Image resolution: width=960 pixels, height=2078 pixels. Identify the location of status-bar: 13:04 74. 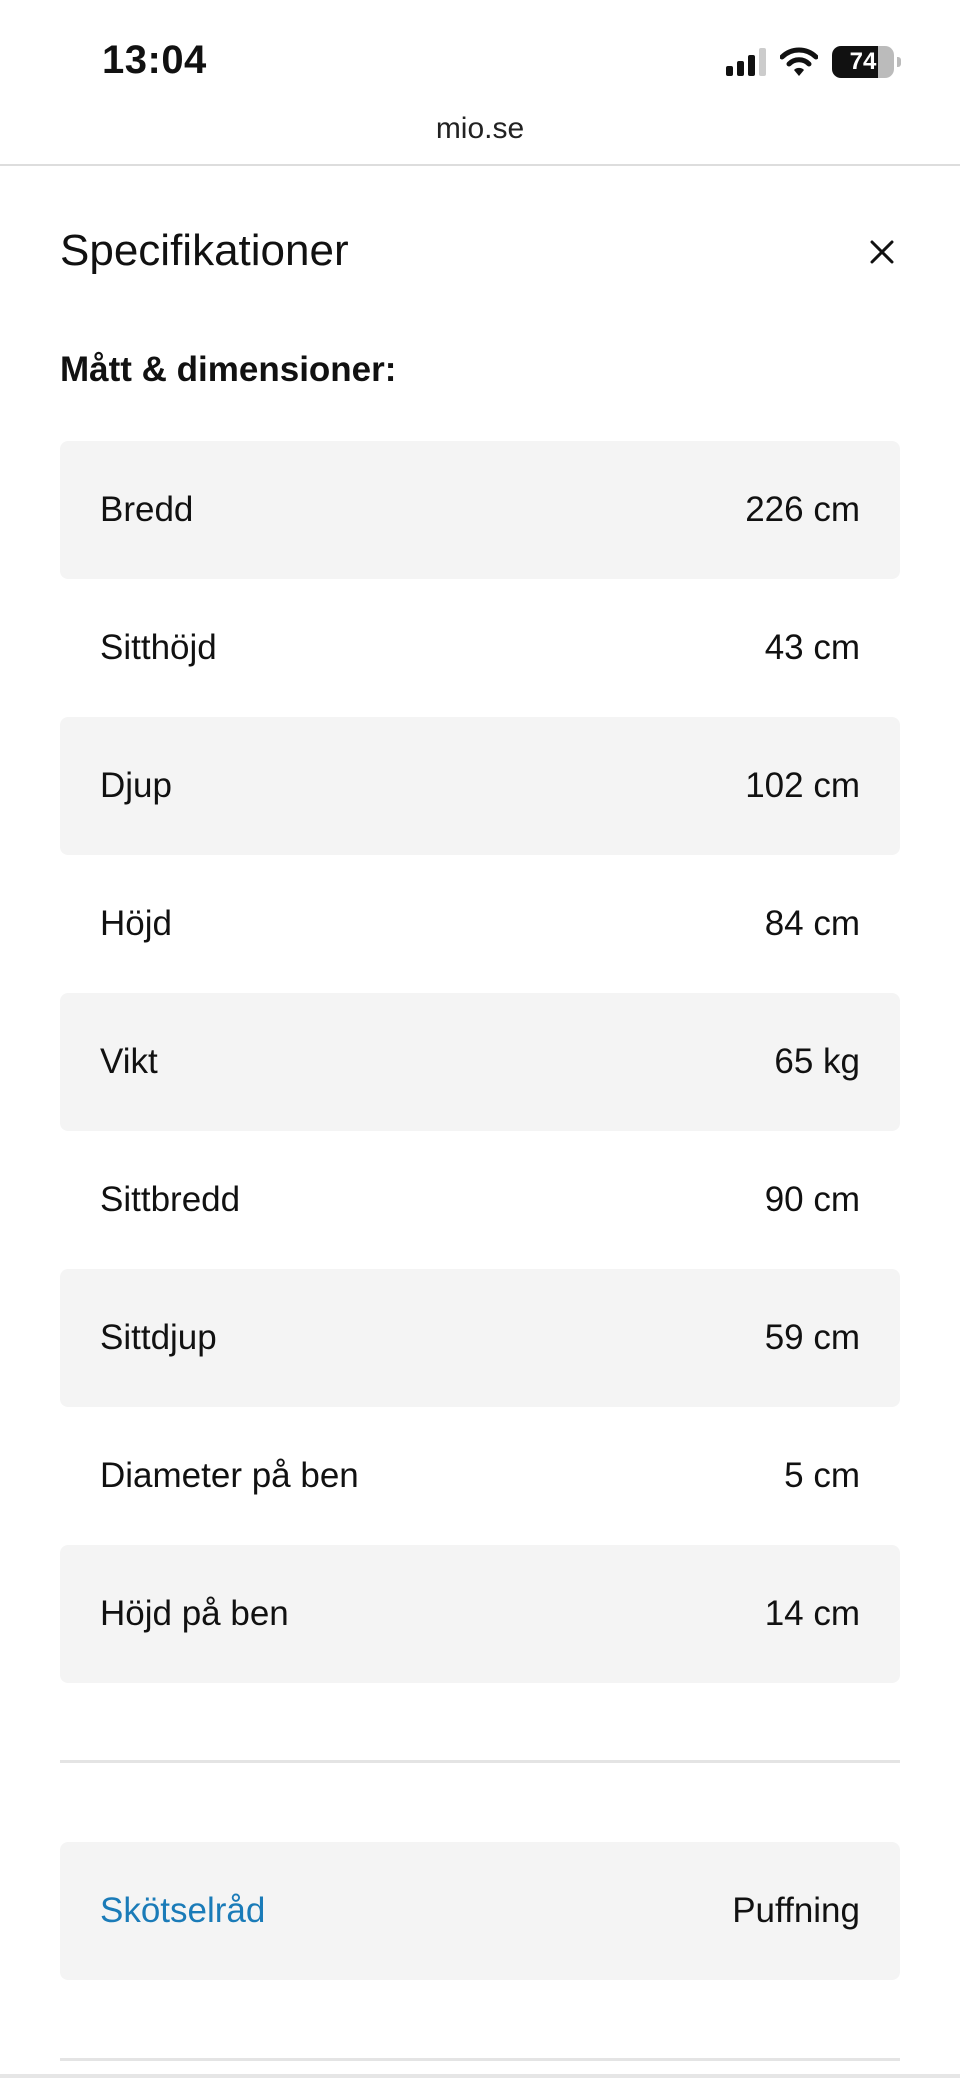
(480, 55).